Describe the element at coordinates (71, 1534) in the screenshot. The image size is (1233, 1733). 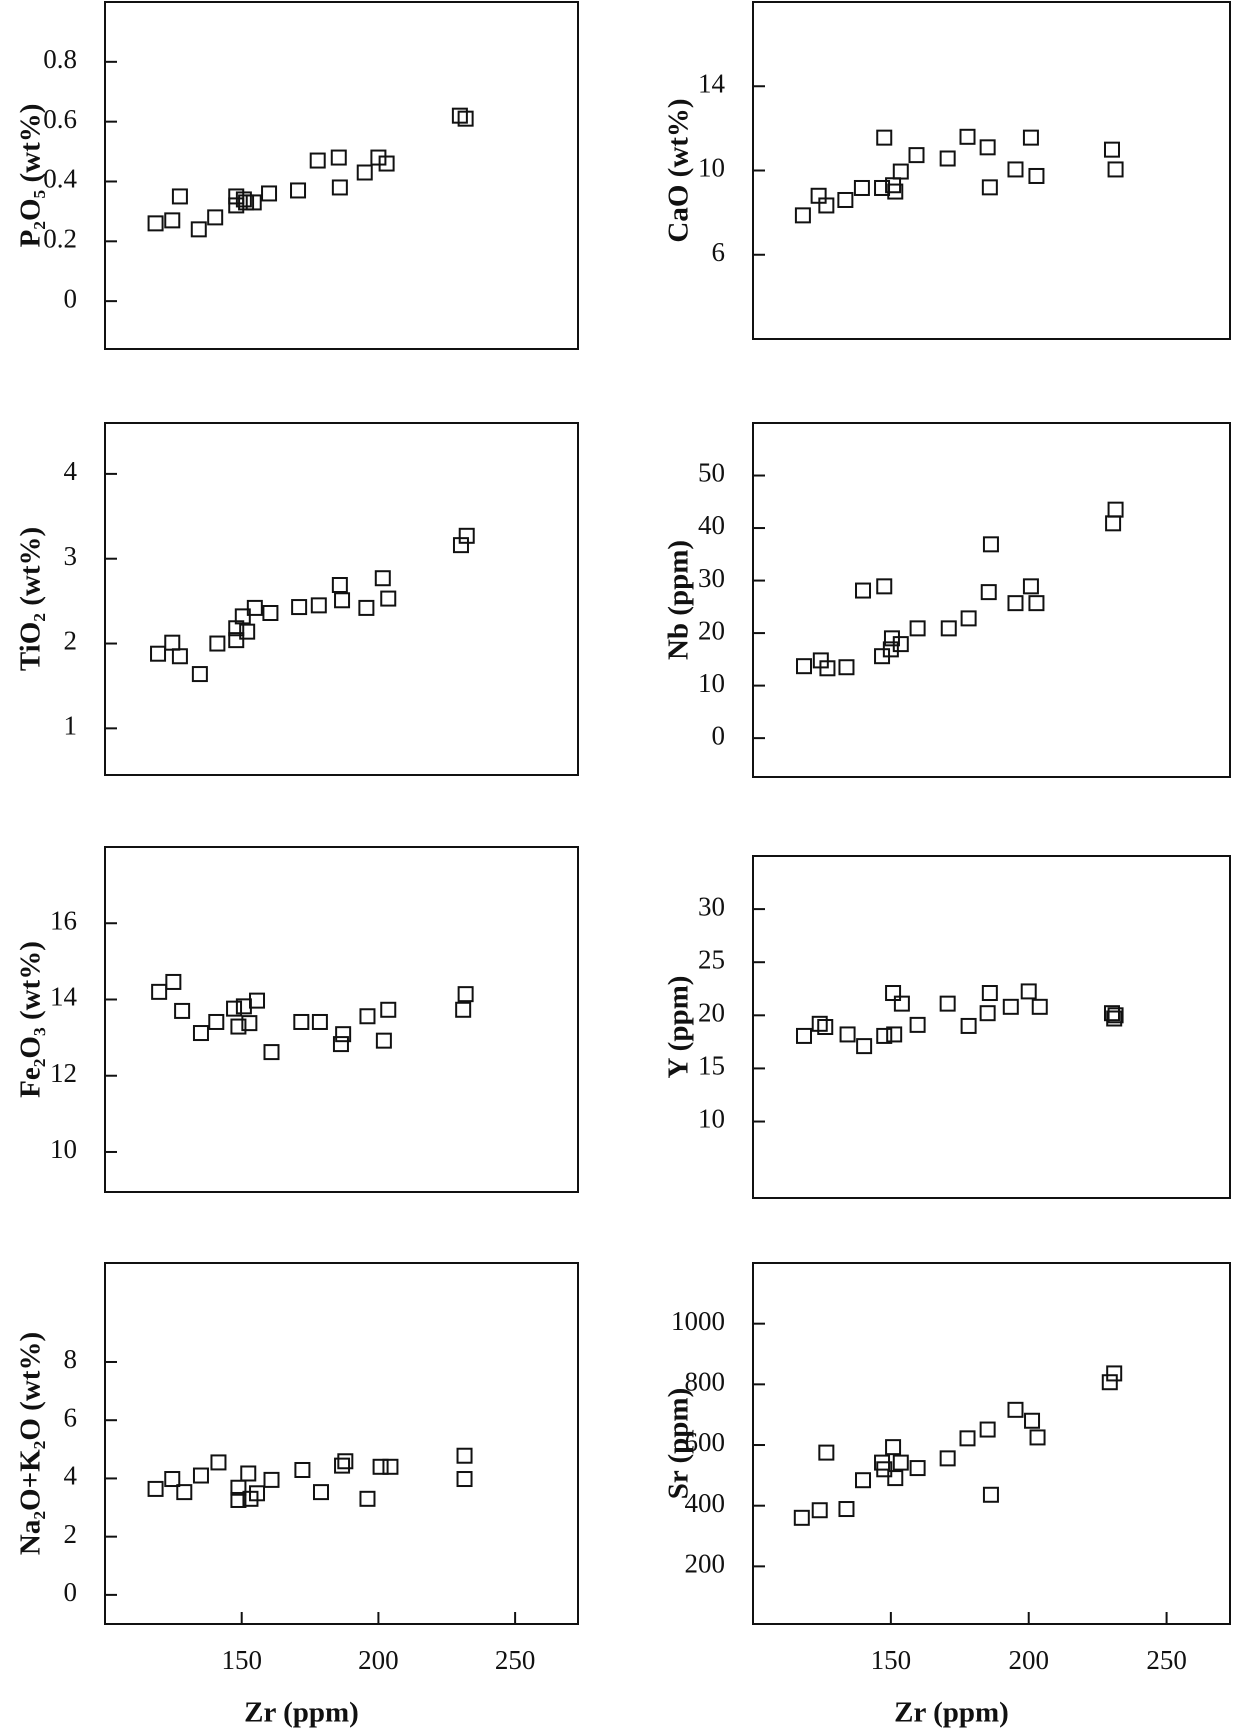
I see `y-tick-label: 2` at that location.